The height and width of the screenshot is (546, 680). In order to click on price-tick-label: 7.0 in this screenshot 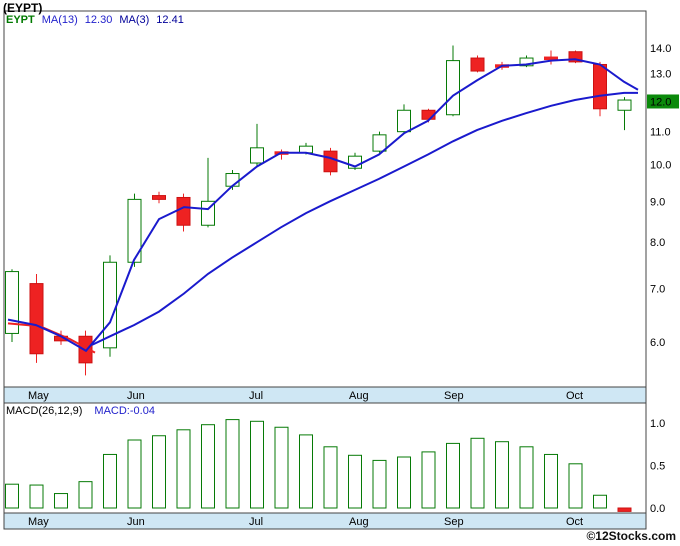, I will do `click(657, 290)`.